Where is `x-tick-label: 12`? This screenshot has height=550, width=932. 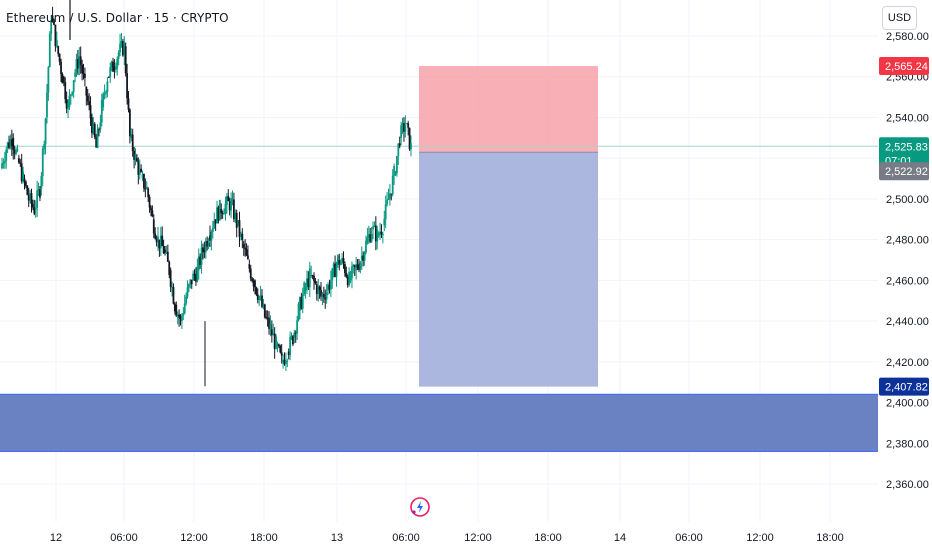 x-tick-label: 12 is located at coordinates (56, 538).